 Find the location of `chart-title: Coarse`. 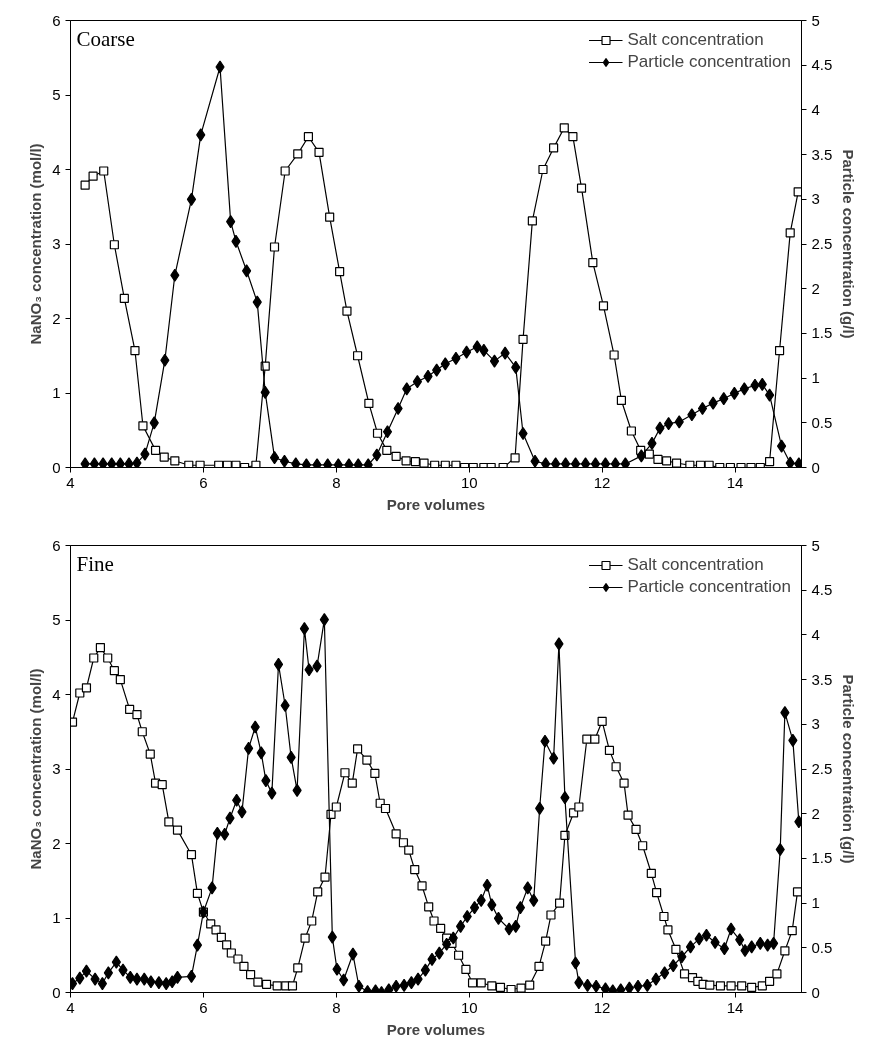

chart-title: Coarse is located at coordinates (105, 38).